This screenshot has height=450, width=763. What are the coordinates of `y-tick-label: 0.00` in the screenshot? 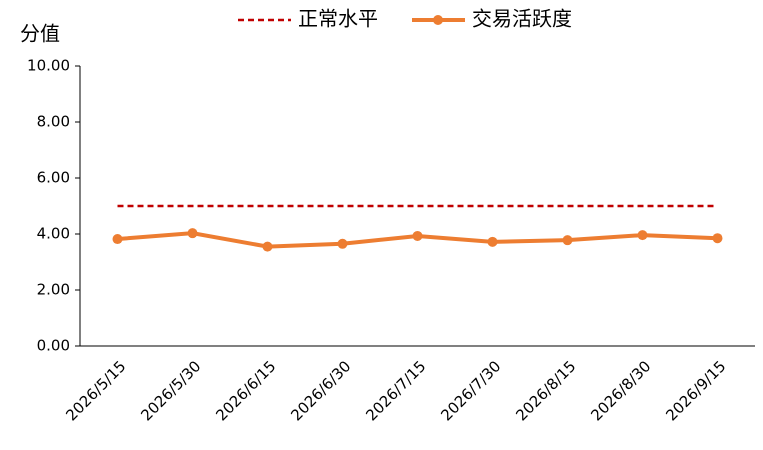 It's located at (53, 346).